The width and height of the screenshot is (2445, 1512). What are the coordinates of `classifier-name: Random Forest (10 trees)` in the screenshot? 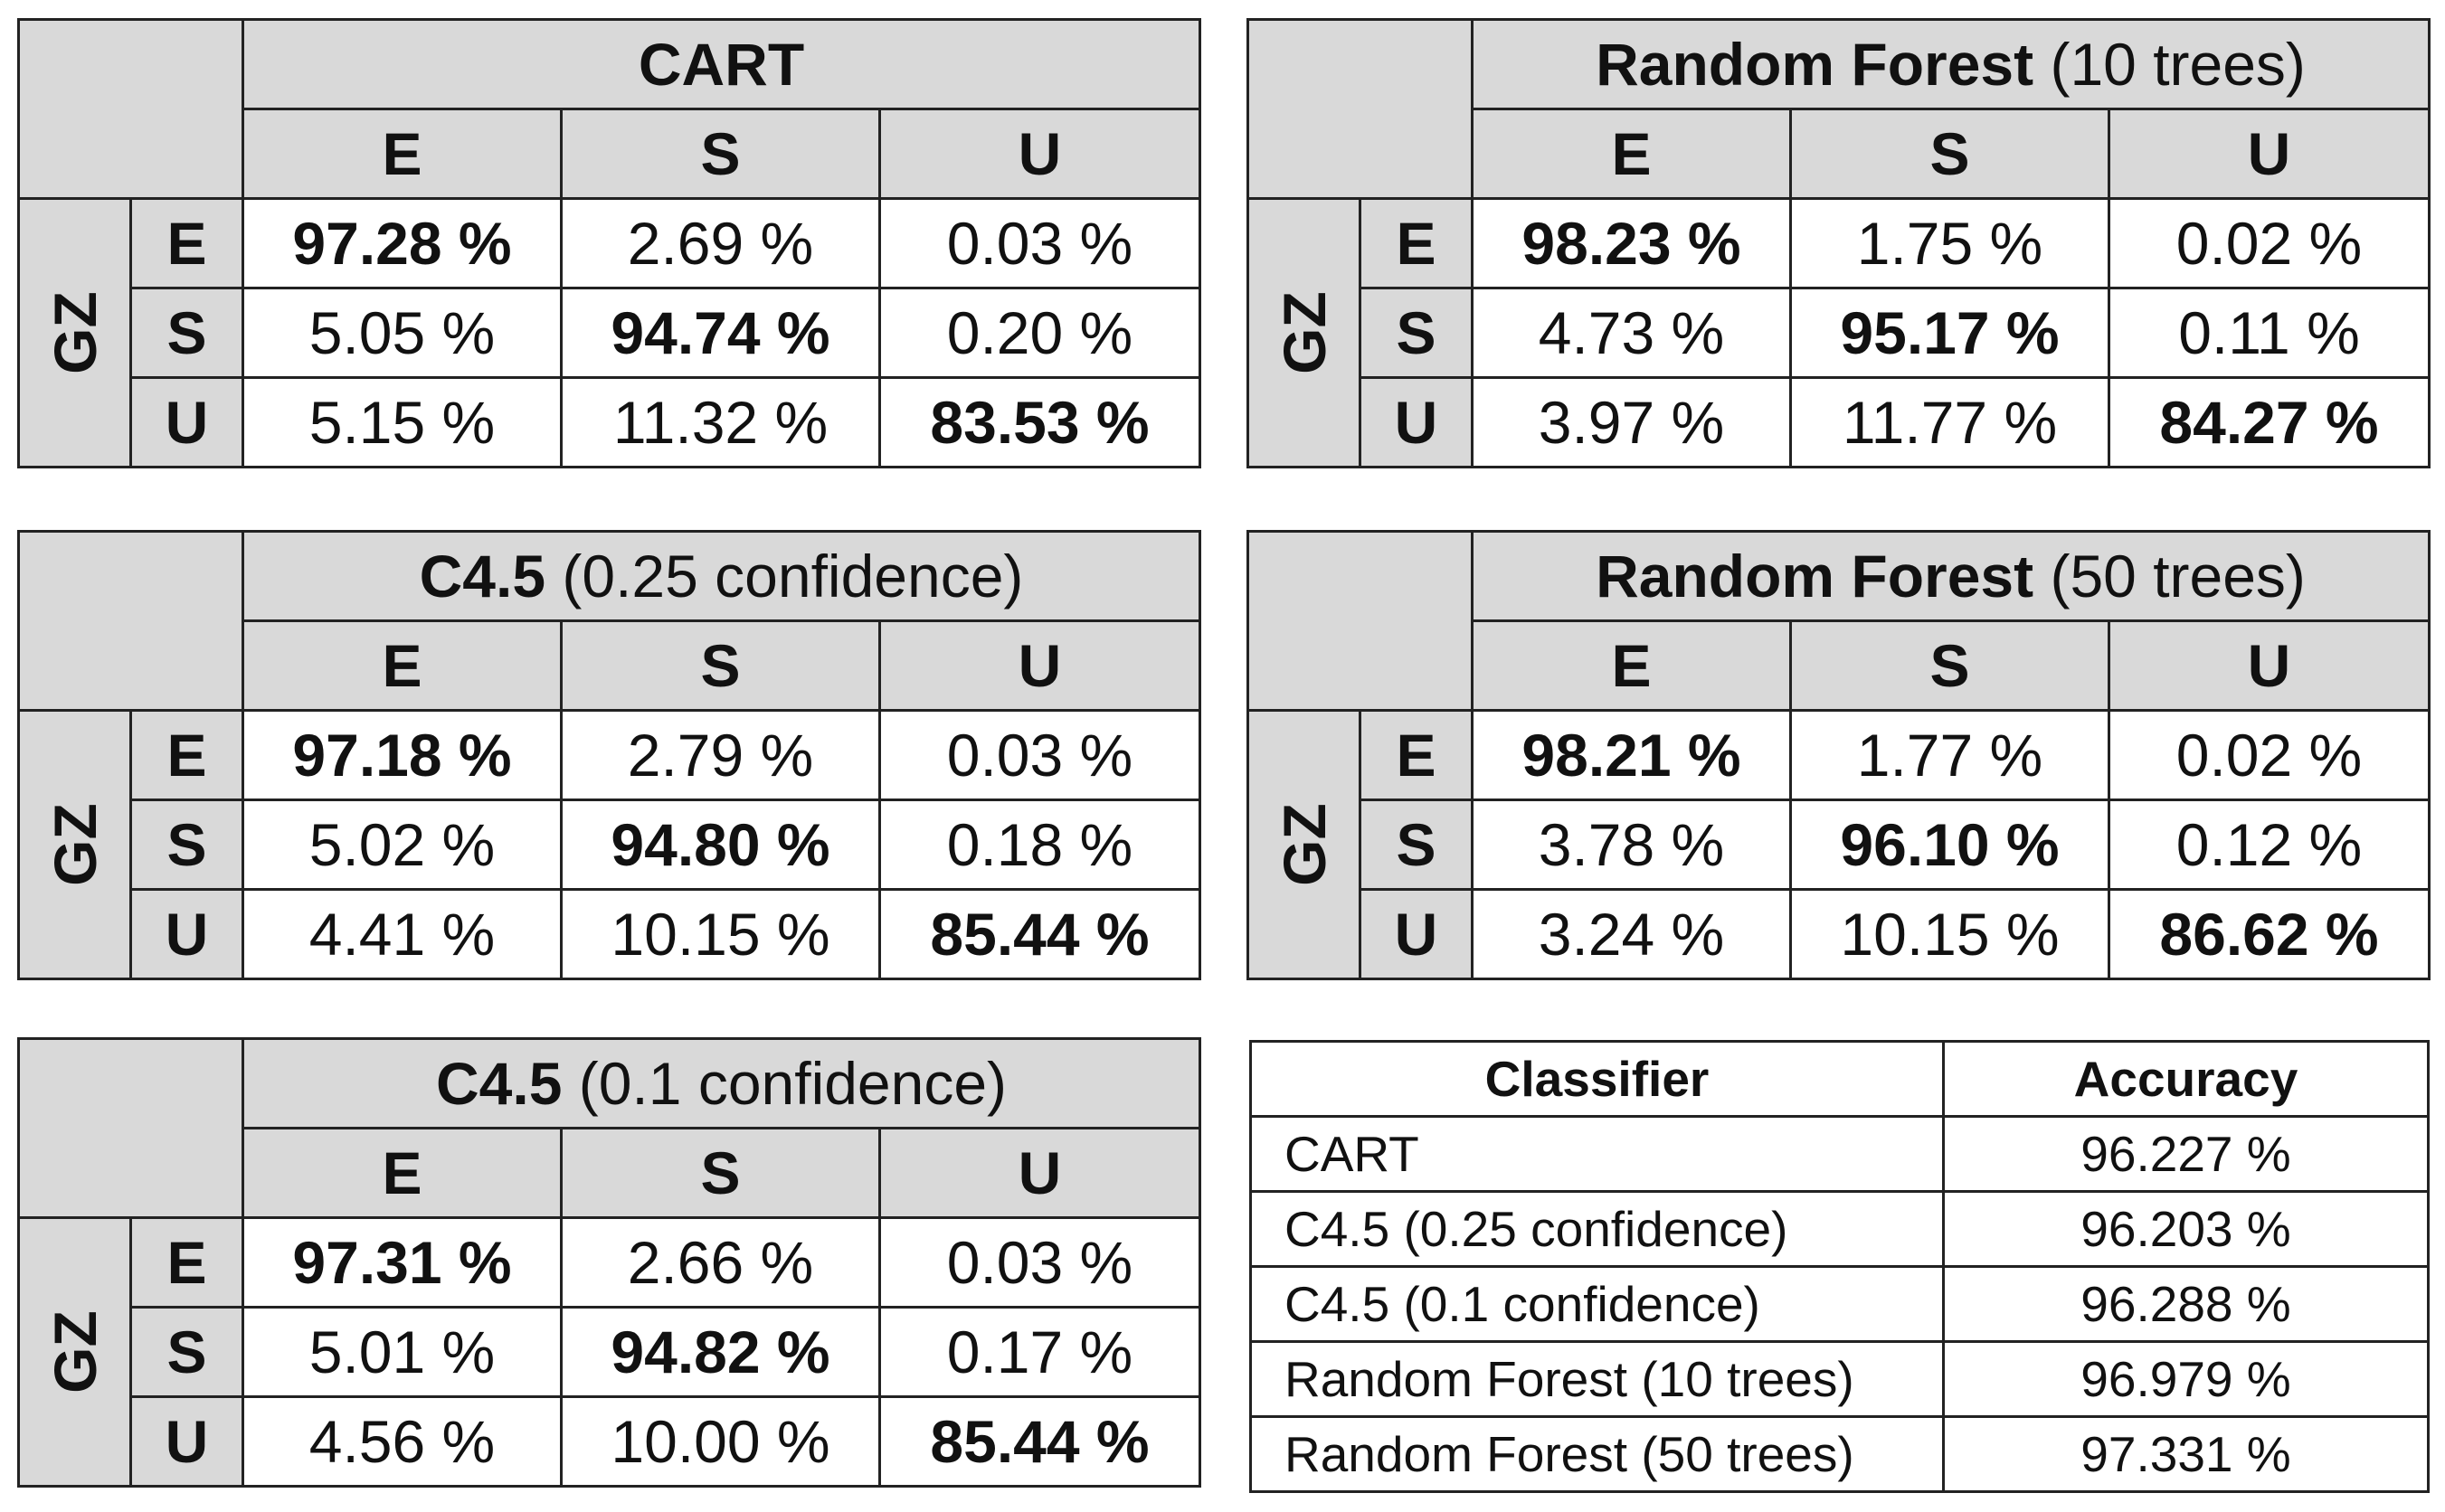 It's located at (1597, 1379).